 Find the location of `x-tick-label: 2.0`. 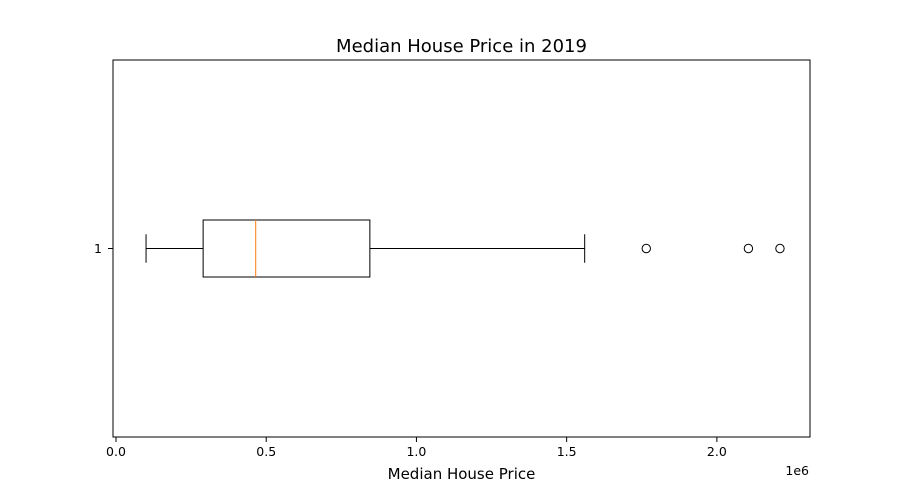

x-tick-label: 2.0 is located at coordinates (717, 451).